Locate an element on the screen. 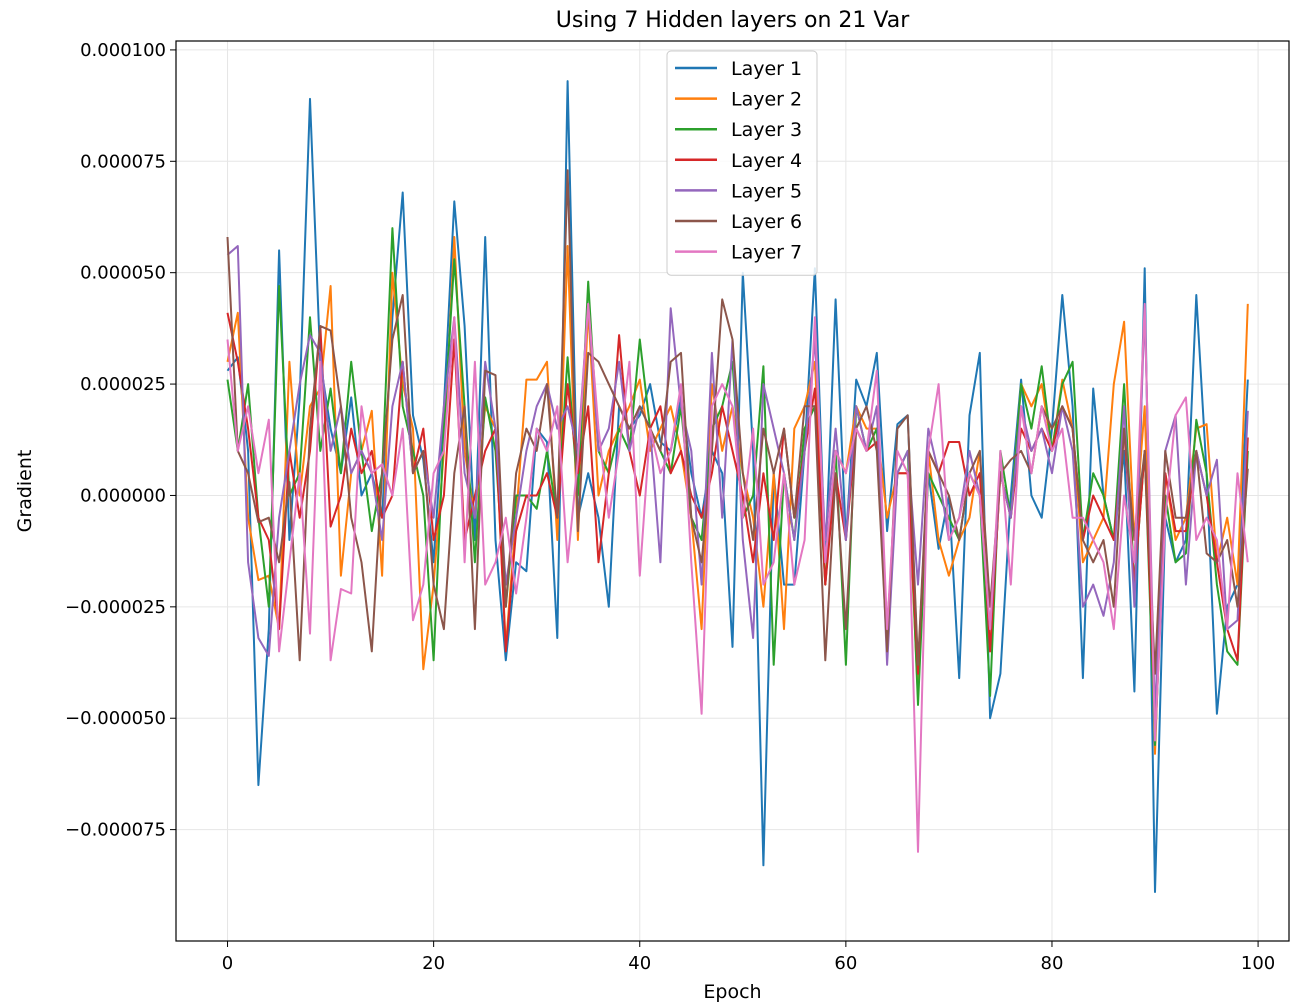 This screenshot has width=1291, height=1005. legend-label: Layer 6 is located at coordinates (766, 222).